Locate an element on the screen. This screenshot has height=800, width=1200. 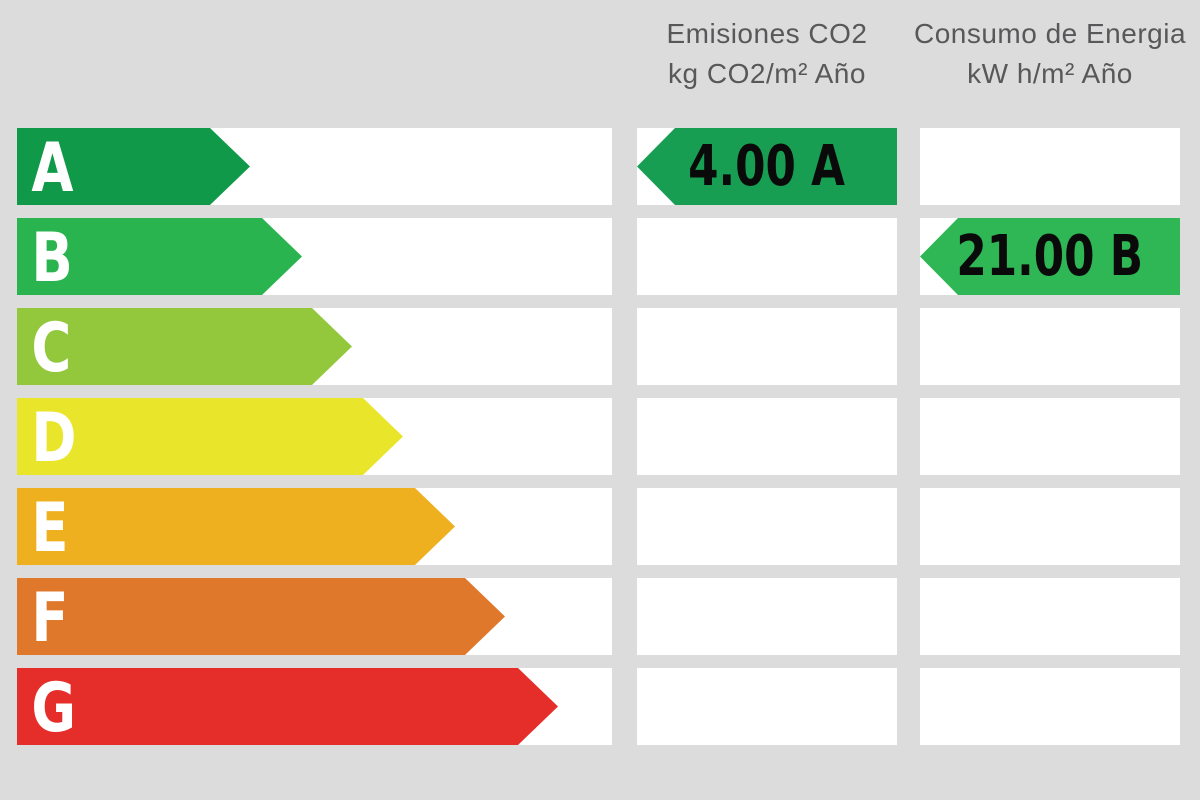
grade-letter: E is located at coordinates (50, 528).